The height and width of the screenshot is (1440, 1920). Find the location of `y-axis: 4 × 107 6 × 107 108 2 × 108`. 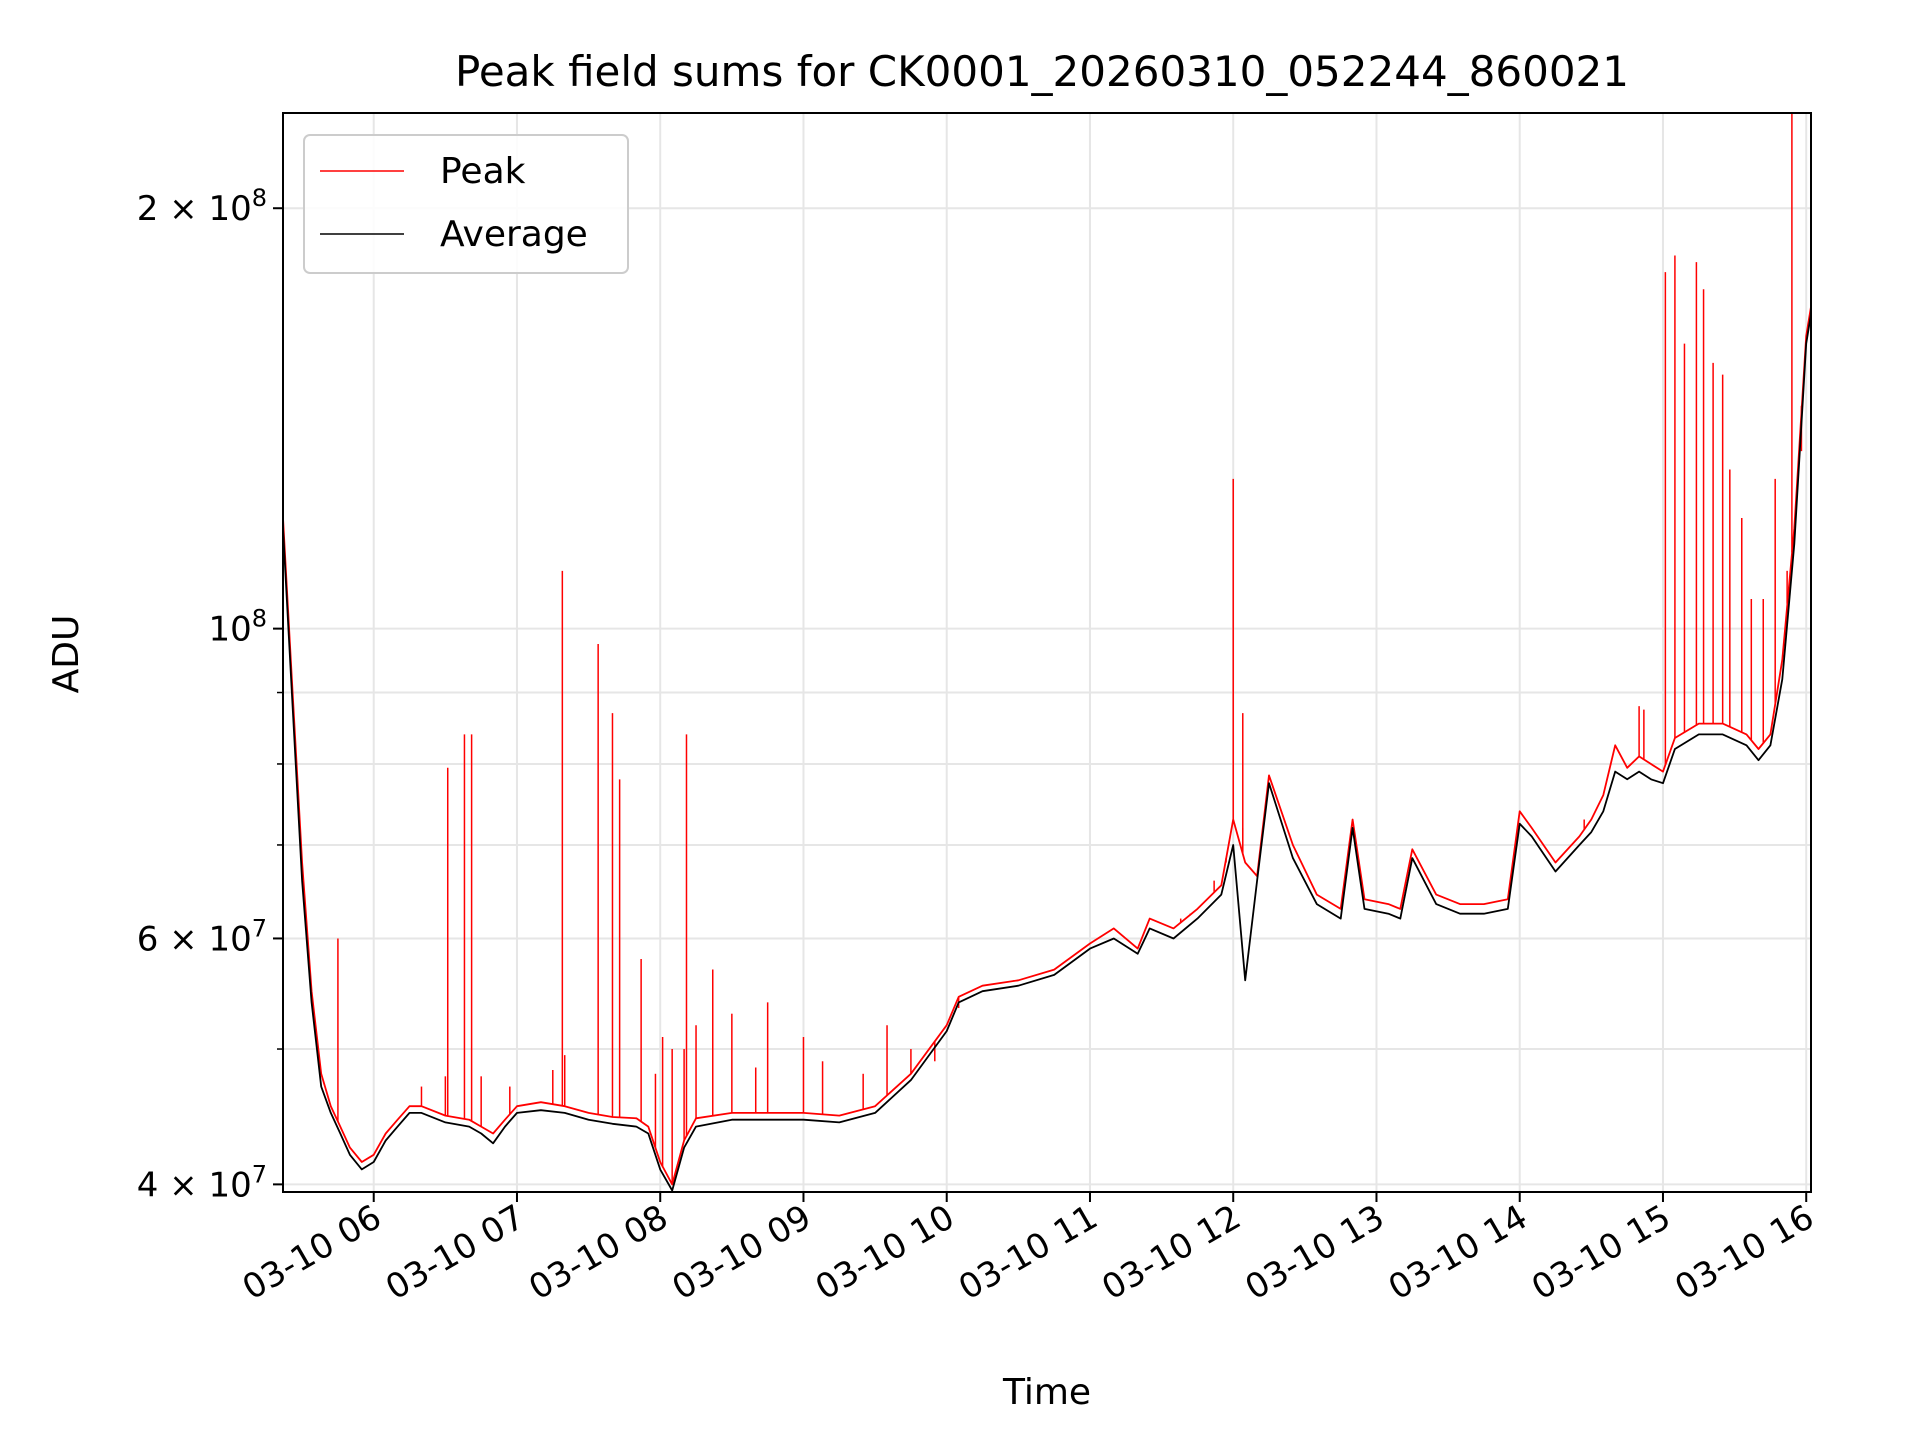

y-axis: 4 × 107 6 × 107 108 2 × 108 is located at coordinates (210, 694).